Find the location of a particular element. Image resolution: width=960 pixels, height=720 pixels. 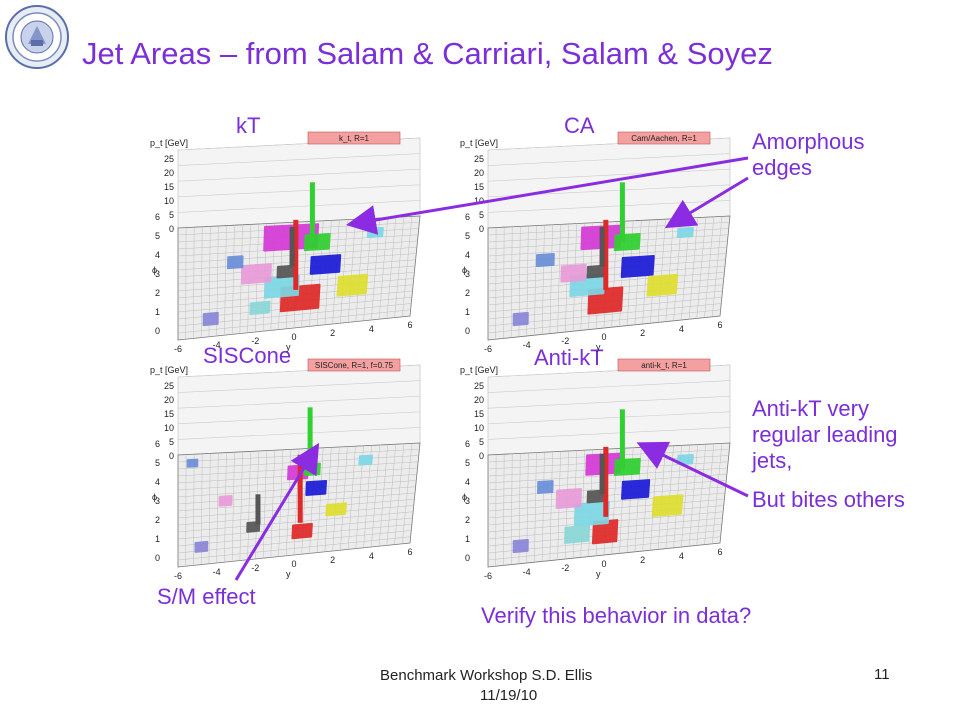

arrow-amorphous-ca is located at coordinates (706, 202).